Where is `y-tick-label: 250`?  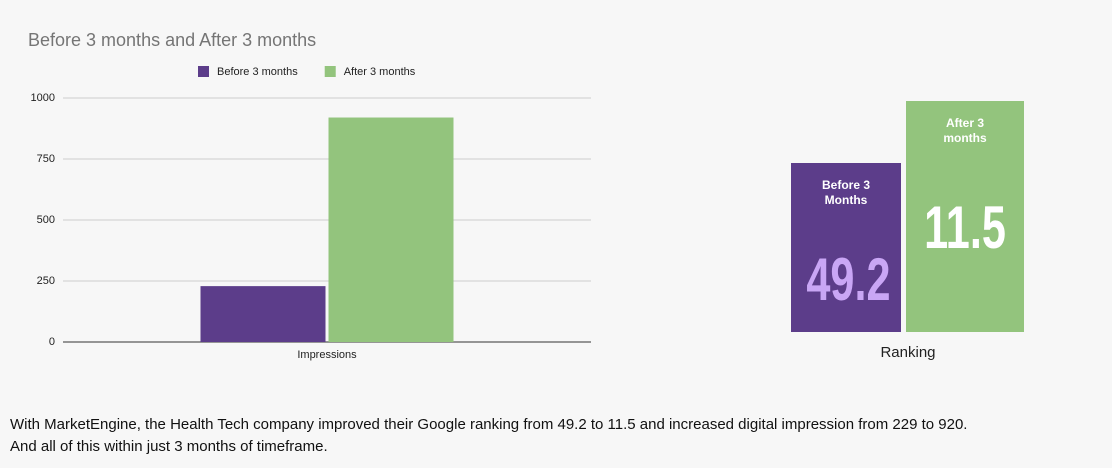 y-tick-label: 250 is located at coordinates (46, 281).